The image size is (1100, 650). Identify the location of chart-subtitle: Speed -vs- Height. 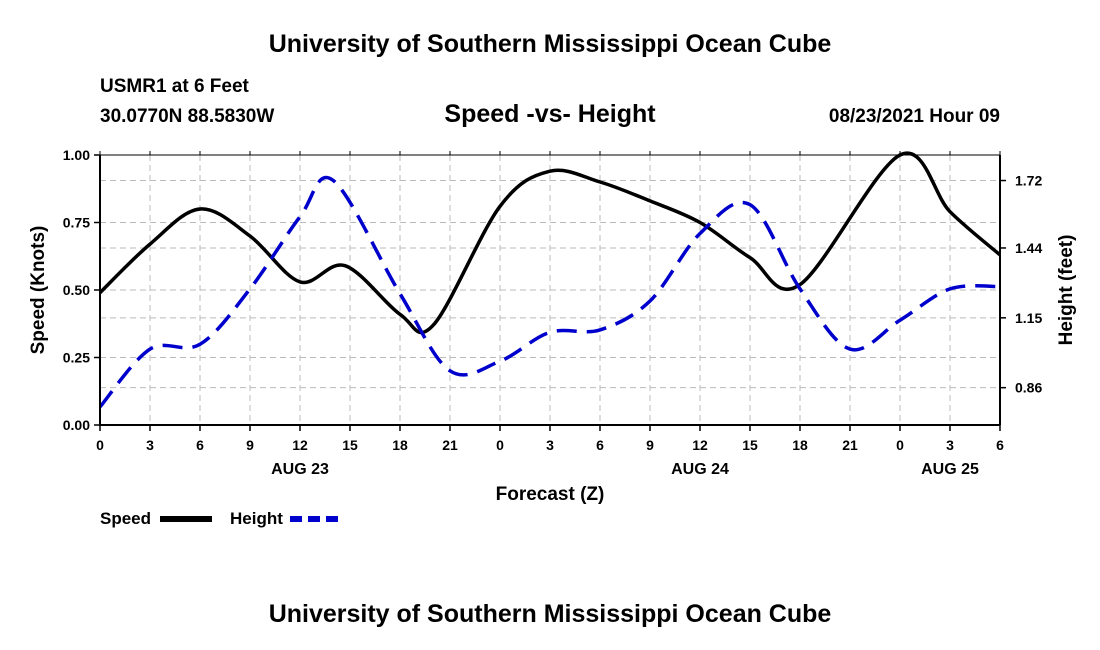
(550, 114).